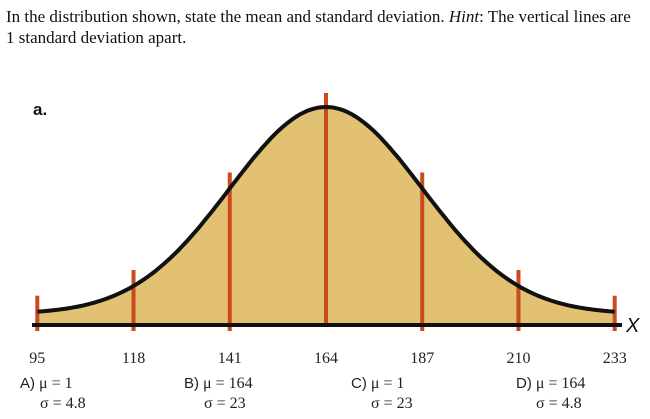 Image resolution: width=650 pixels, height=419 pixels. Describe the element at coordinates (560, 383) in the screenshot. I see `choice-d-mu: μ = 164` at that location.